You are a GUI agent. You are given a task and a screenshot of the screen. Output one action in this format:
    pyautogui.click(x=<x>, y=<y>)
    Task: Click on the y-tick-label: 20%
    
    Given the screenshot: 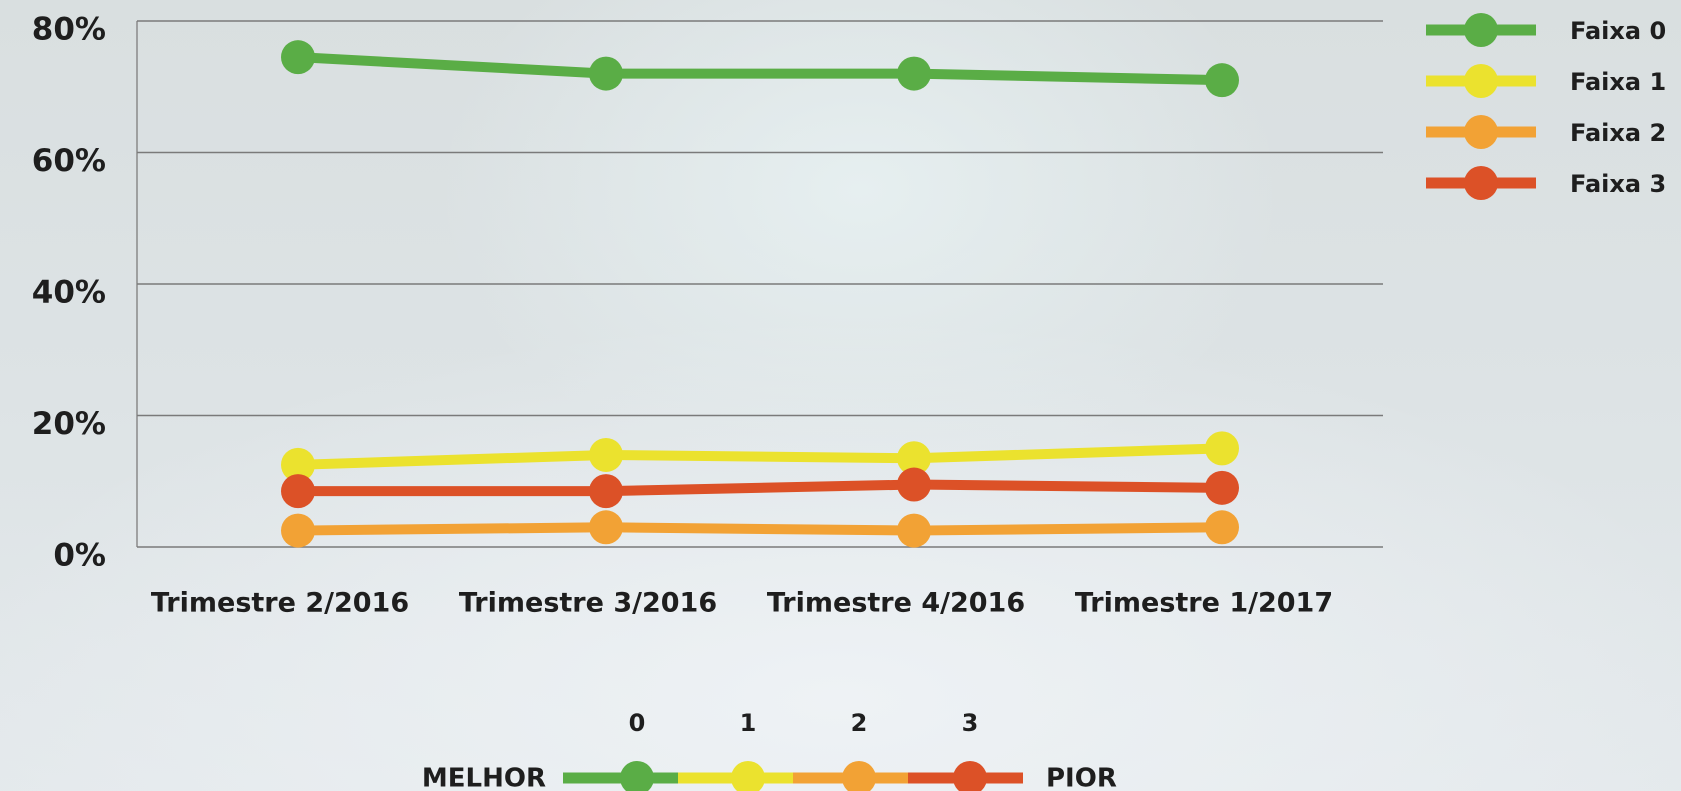 What is the action you would take?
    pyautogui.click(x=69, y=424)
    